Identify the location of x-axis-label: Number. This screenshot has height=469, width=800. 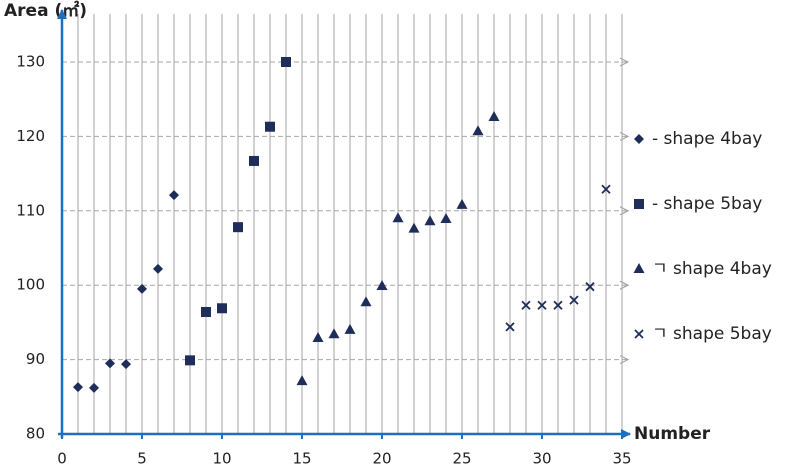
(672, 434).